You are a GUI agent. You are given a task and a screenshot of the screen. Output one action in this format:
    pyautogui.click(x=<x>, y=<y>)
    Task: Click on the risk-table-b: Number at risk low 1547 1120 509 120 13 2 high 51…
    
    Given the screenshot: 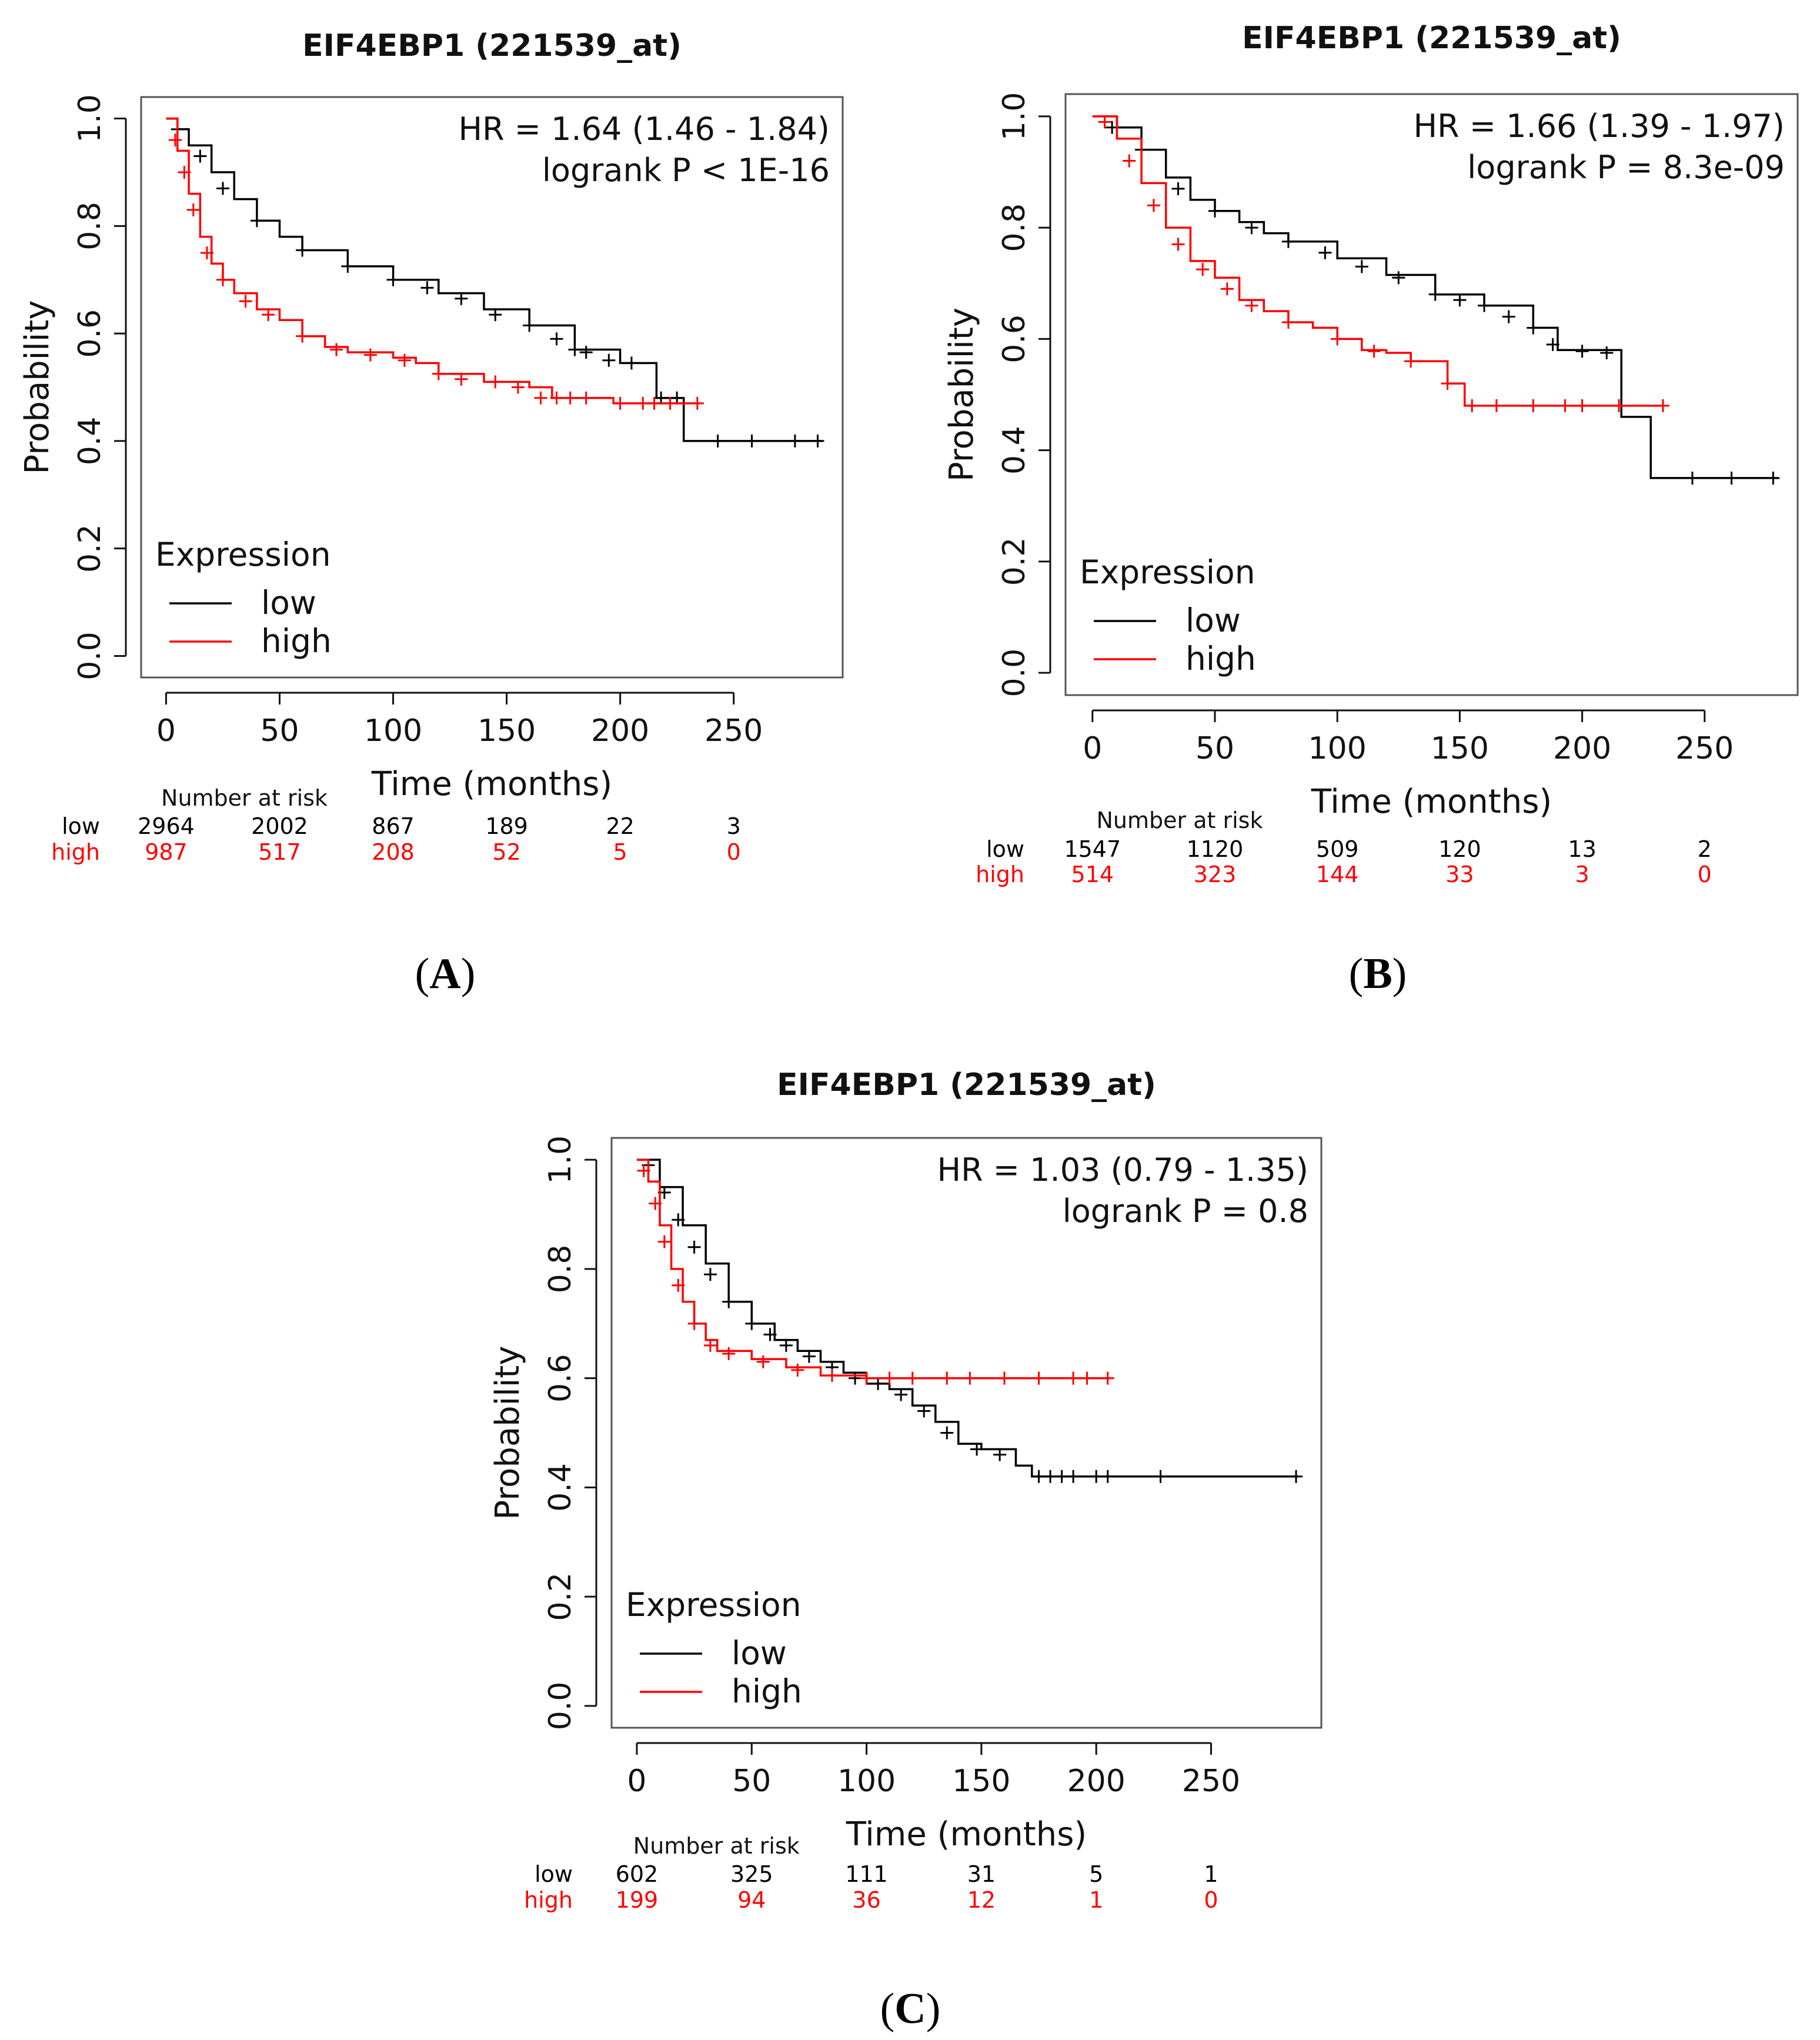 What is the action you would take?
    pyautogui.click(x=1344, y=847)
    